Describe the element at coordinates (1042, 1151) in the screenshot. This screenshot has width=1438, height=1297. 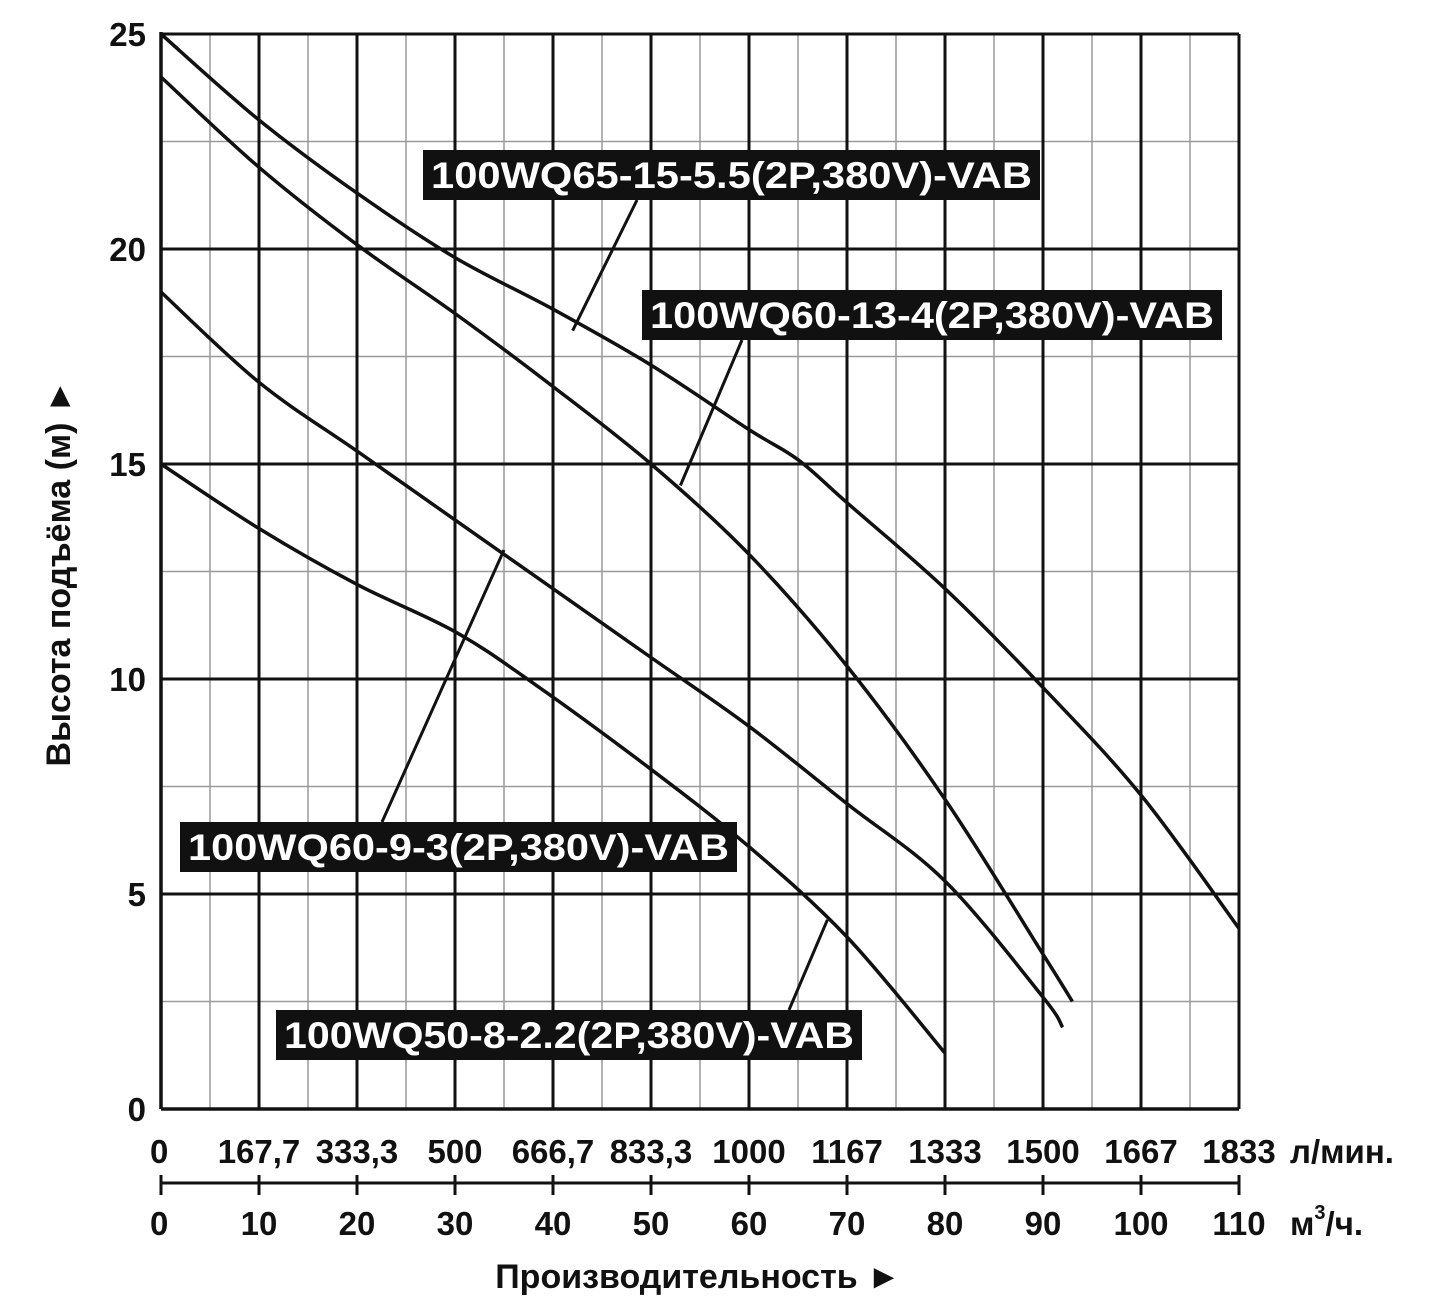
I see `x-tick-label-lmin: 1500` at that location.